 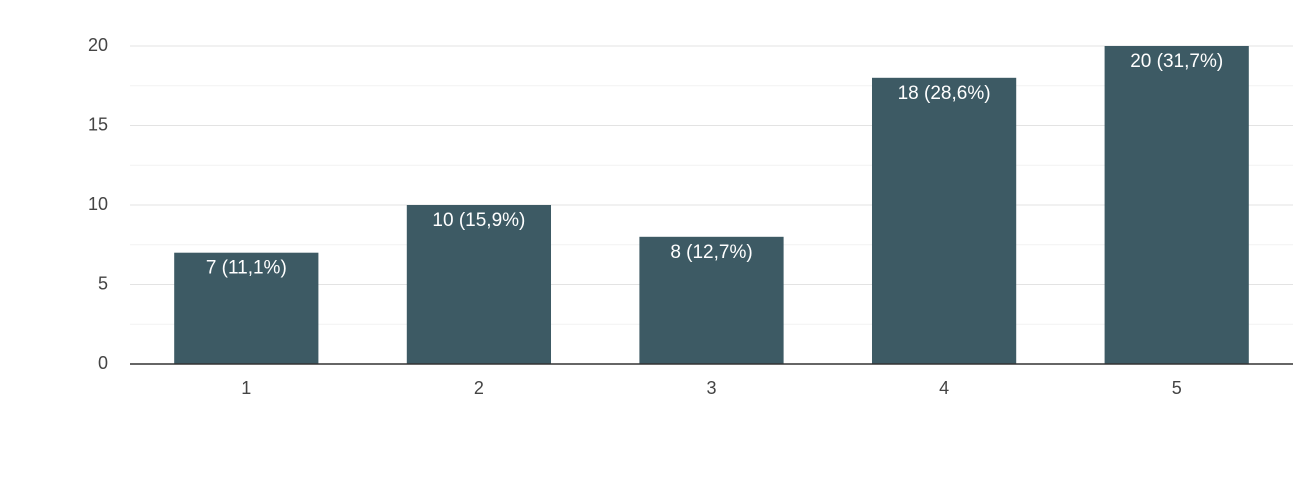 What do you see at coordinates (944, 388) in the screenshot?
I see `x-tick-label: 4` at bounding box center [944, 388].